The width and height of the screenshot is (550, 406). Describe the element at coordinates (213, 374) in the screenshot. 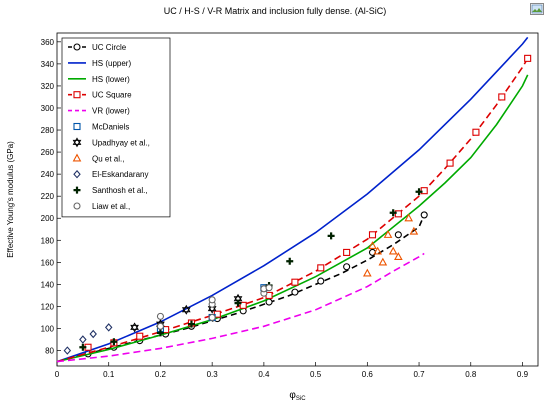

I see `x-tick-label: 0.3` at that location.